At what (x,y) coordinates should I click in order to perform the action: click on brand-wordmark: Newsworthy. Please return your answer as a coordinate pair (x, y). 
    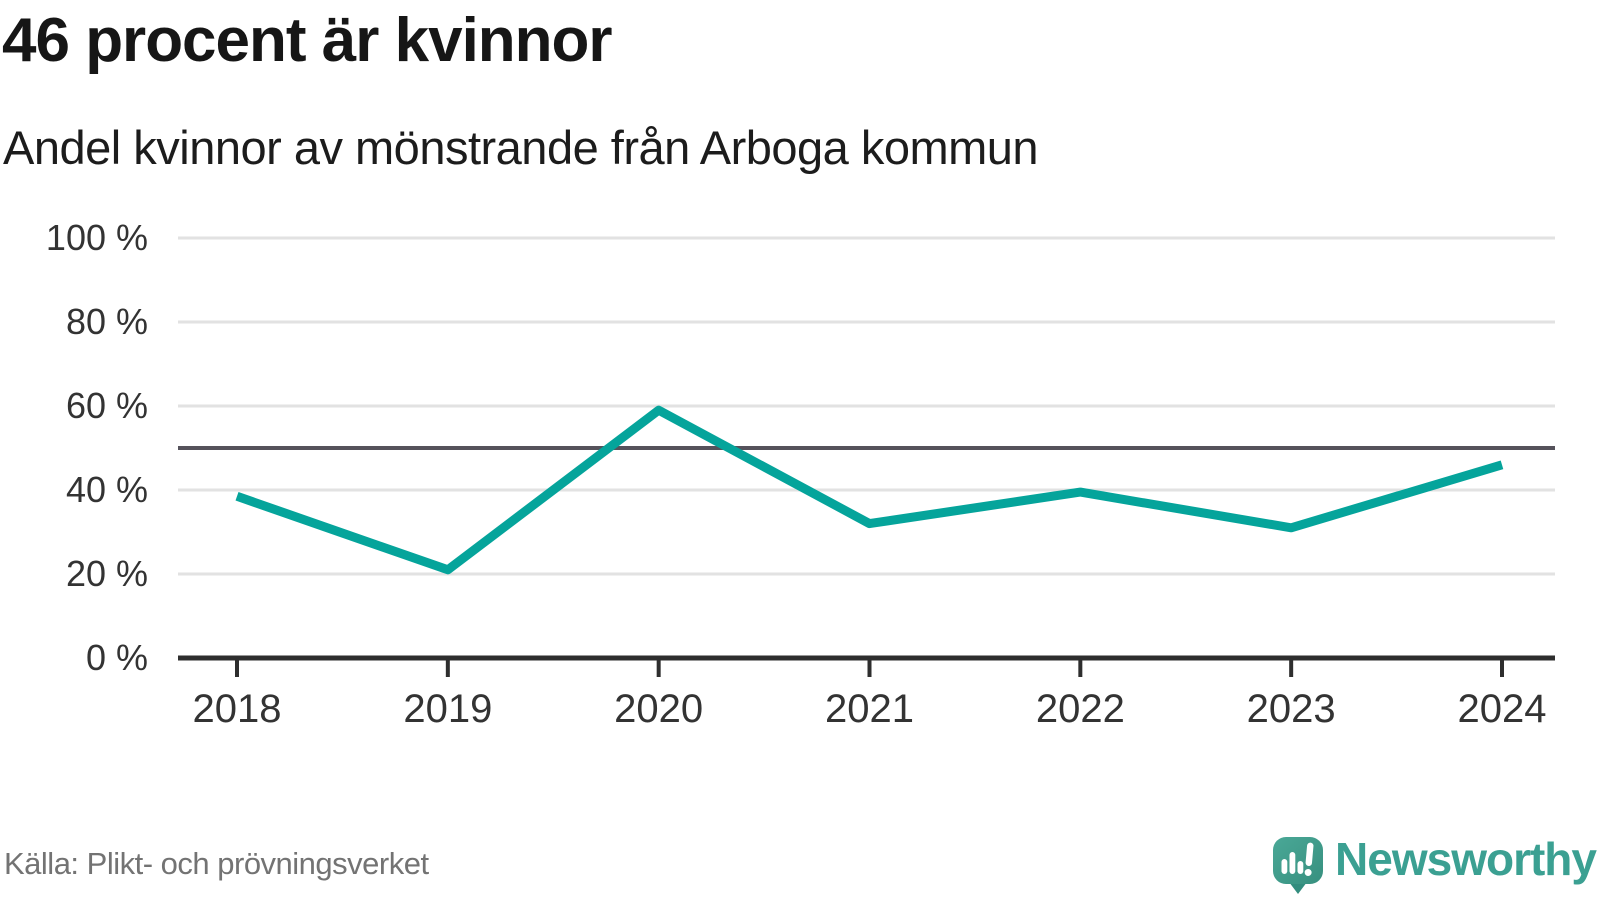
    Looking at the image, I should click on (1466, 859).